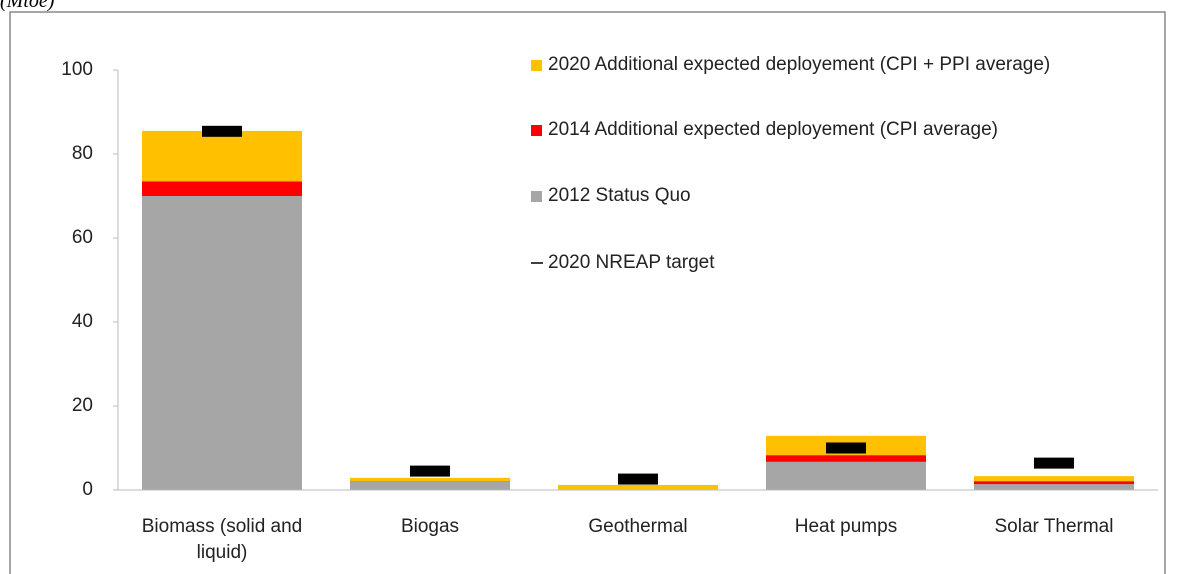 The height and width of the screenshot is (574, 1177). Describe the element at coordinates (82, 237) in the screenshot. I see `y-tick-label: 60` at that location.